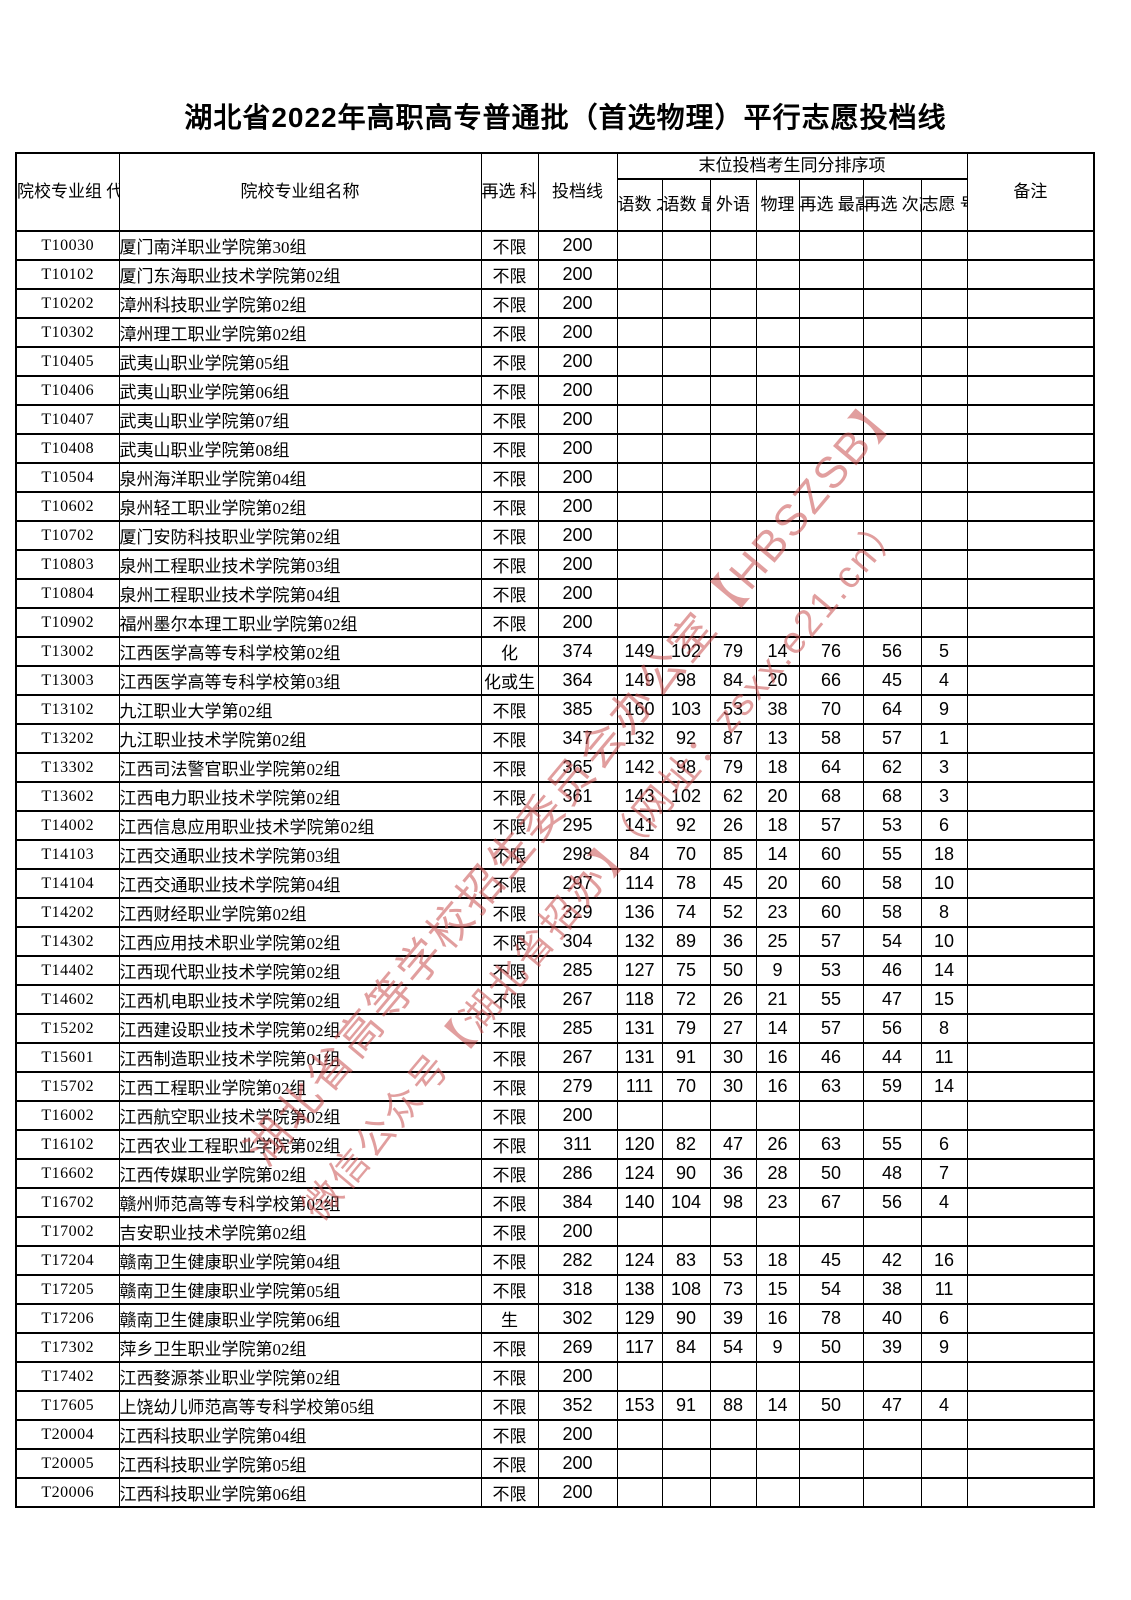  I want to click on cell-sum-cm: 142, so click(639, 767).